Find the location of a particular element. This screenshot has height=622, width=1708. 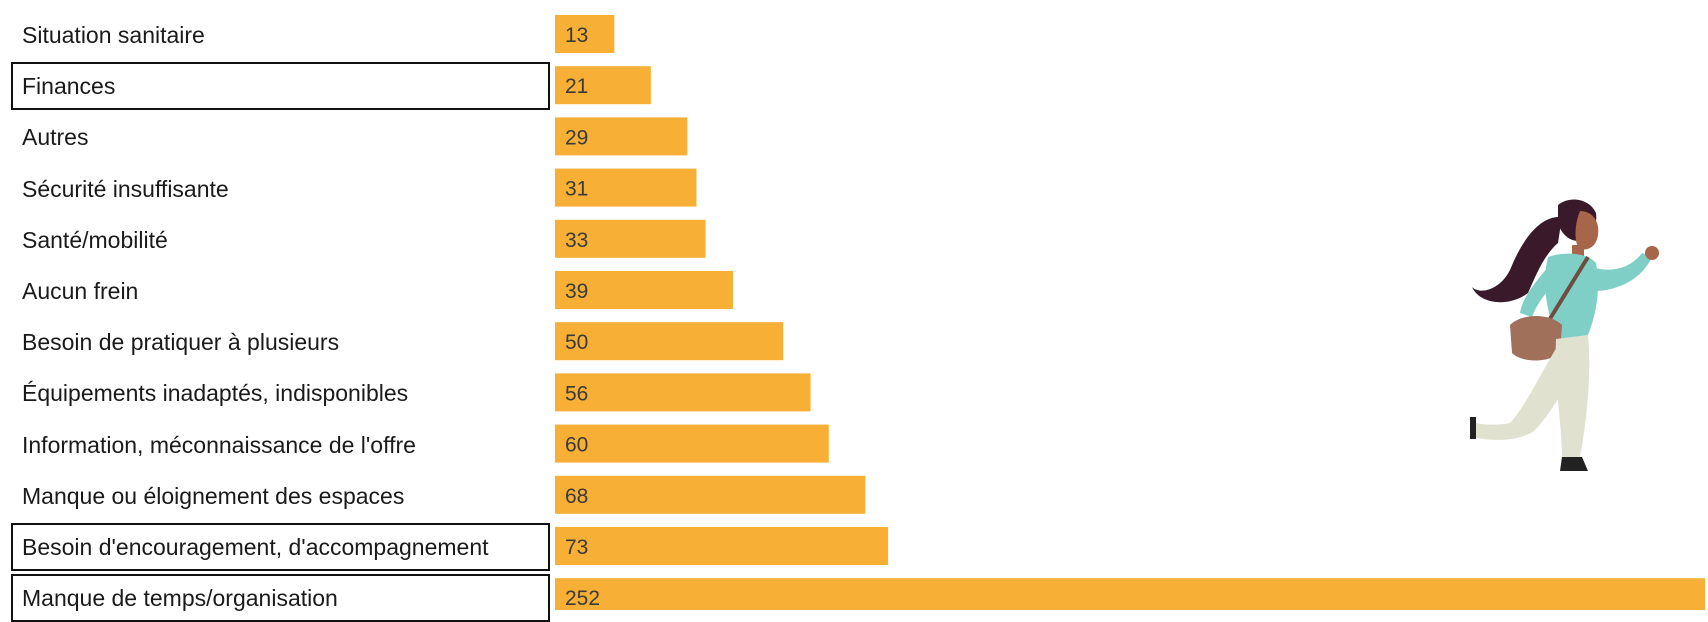

category-label: Besoin d'encouragement, d'accompagnement is located at coordinates (280, 547).